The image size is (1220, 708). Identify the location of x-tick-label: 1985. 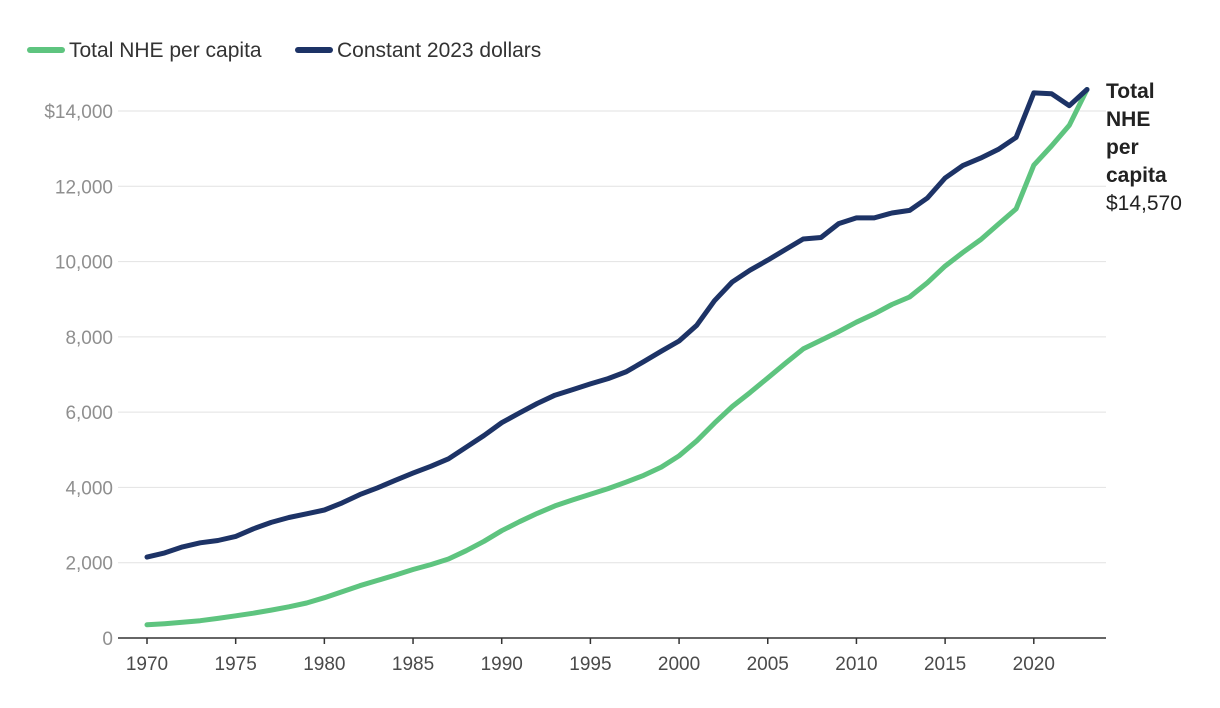
(413, 664).